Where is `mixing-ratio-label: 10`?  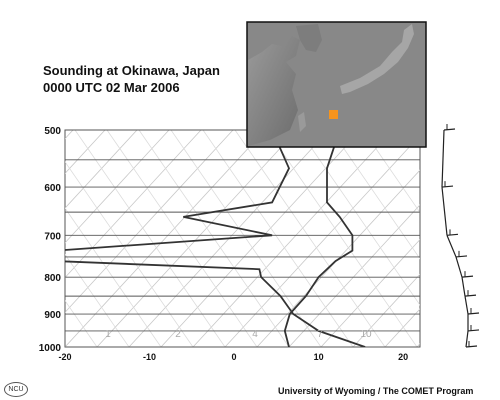
mixing-ratio-label: 10 is located at coordinates (366, 334).